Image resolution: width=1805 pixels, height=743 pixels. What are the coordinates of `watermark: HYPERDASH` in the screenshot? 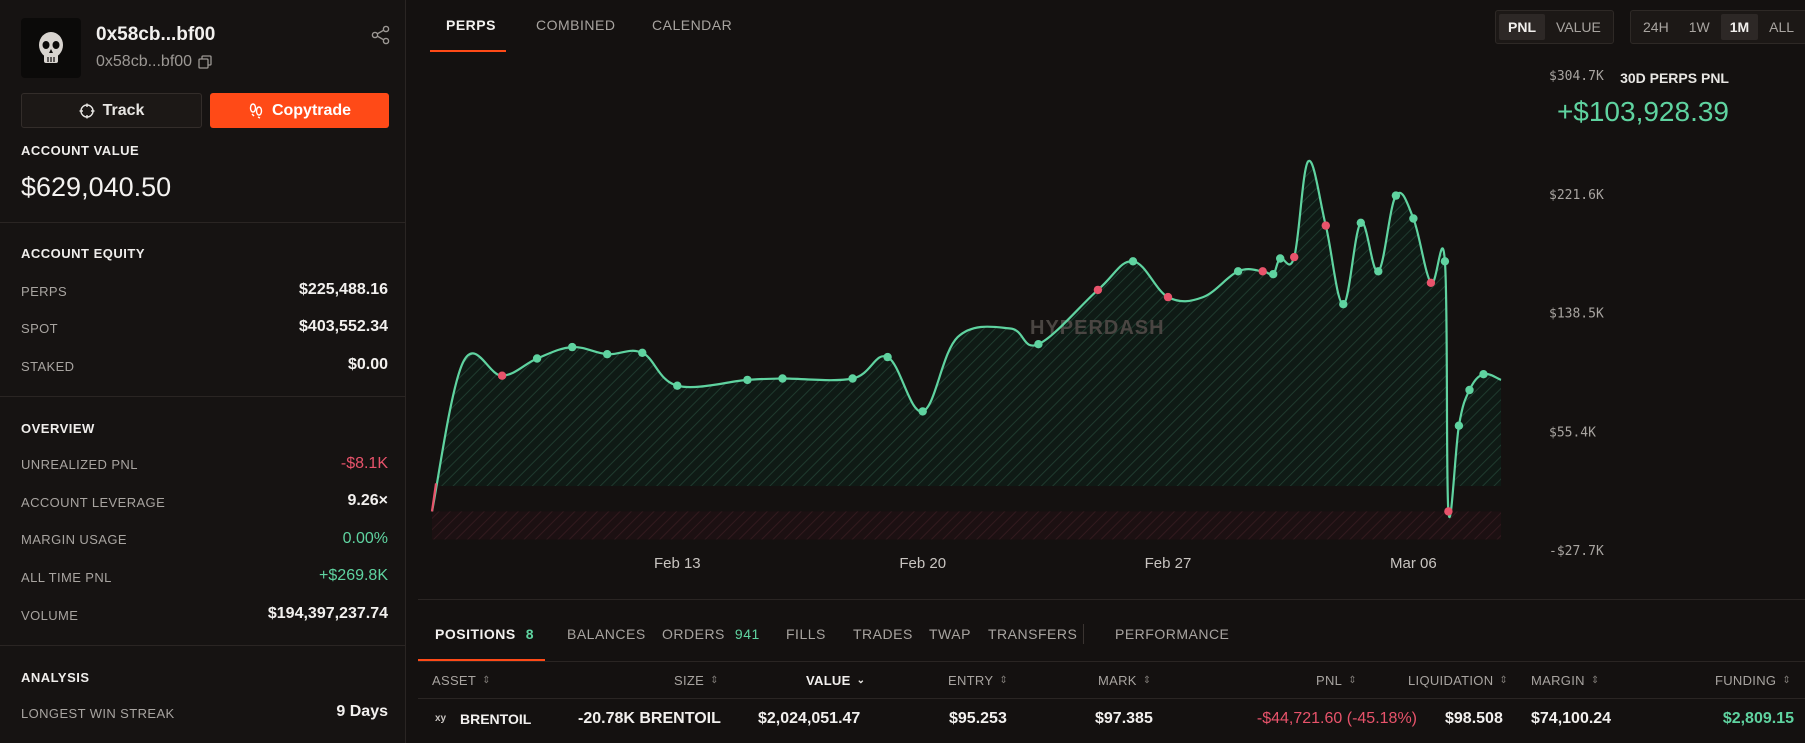 It's located at (1097, 328).